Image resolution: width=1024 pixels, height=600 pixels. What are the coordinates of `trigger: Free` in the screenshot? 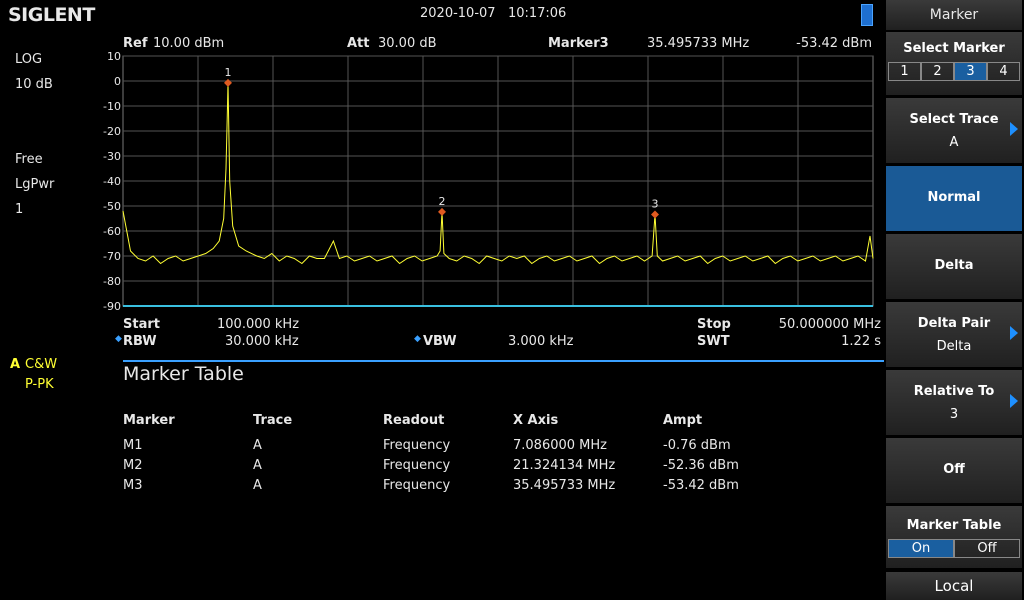 It's located at (29, 159).